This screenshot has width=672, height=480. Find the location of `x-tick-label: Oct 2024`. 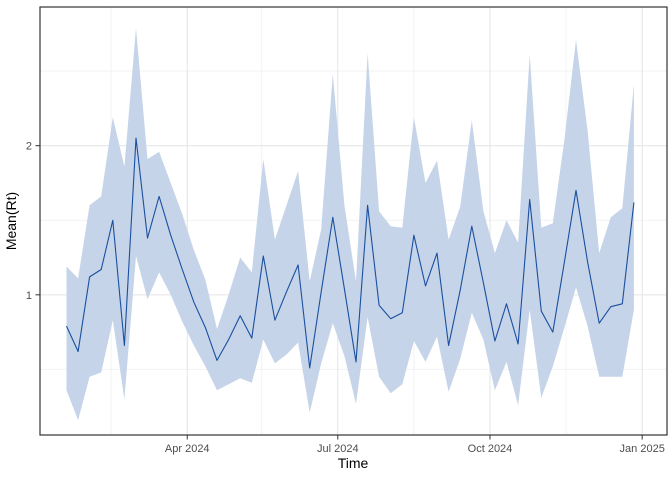

x-tick-label: Oct 2024 is located at coordinates (490, 449).